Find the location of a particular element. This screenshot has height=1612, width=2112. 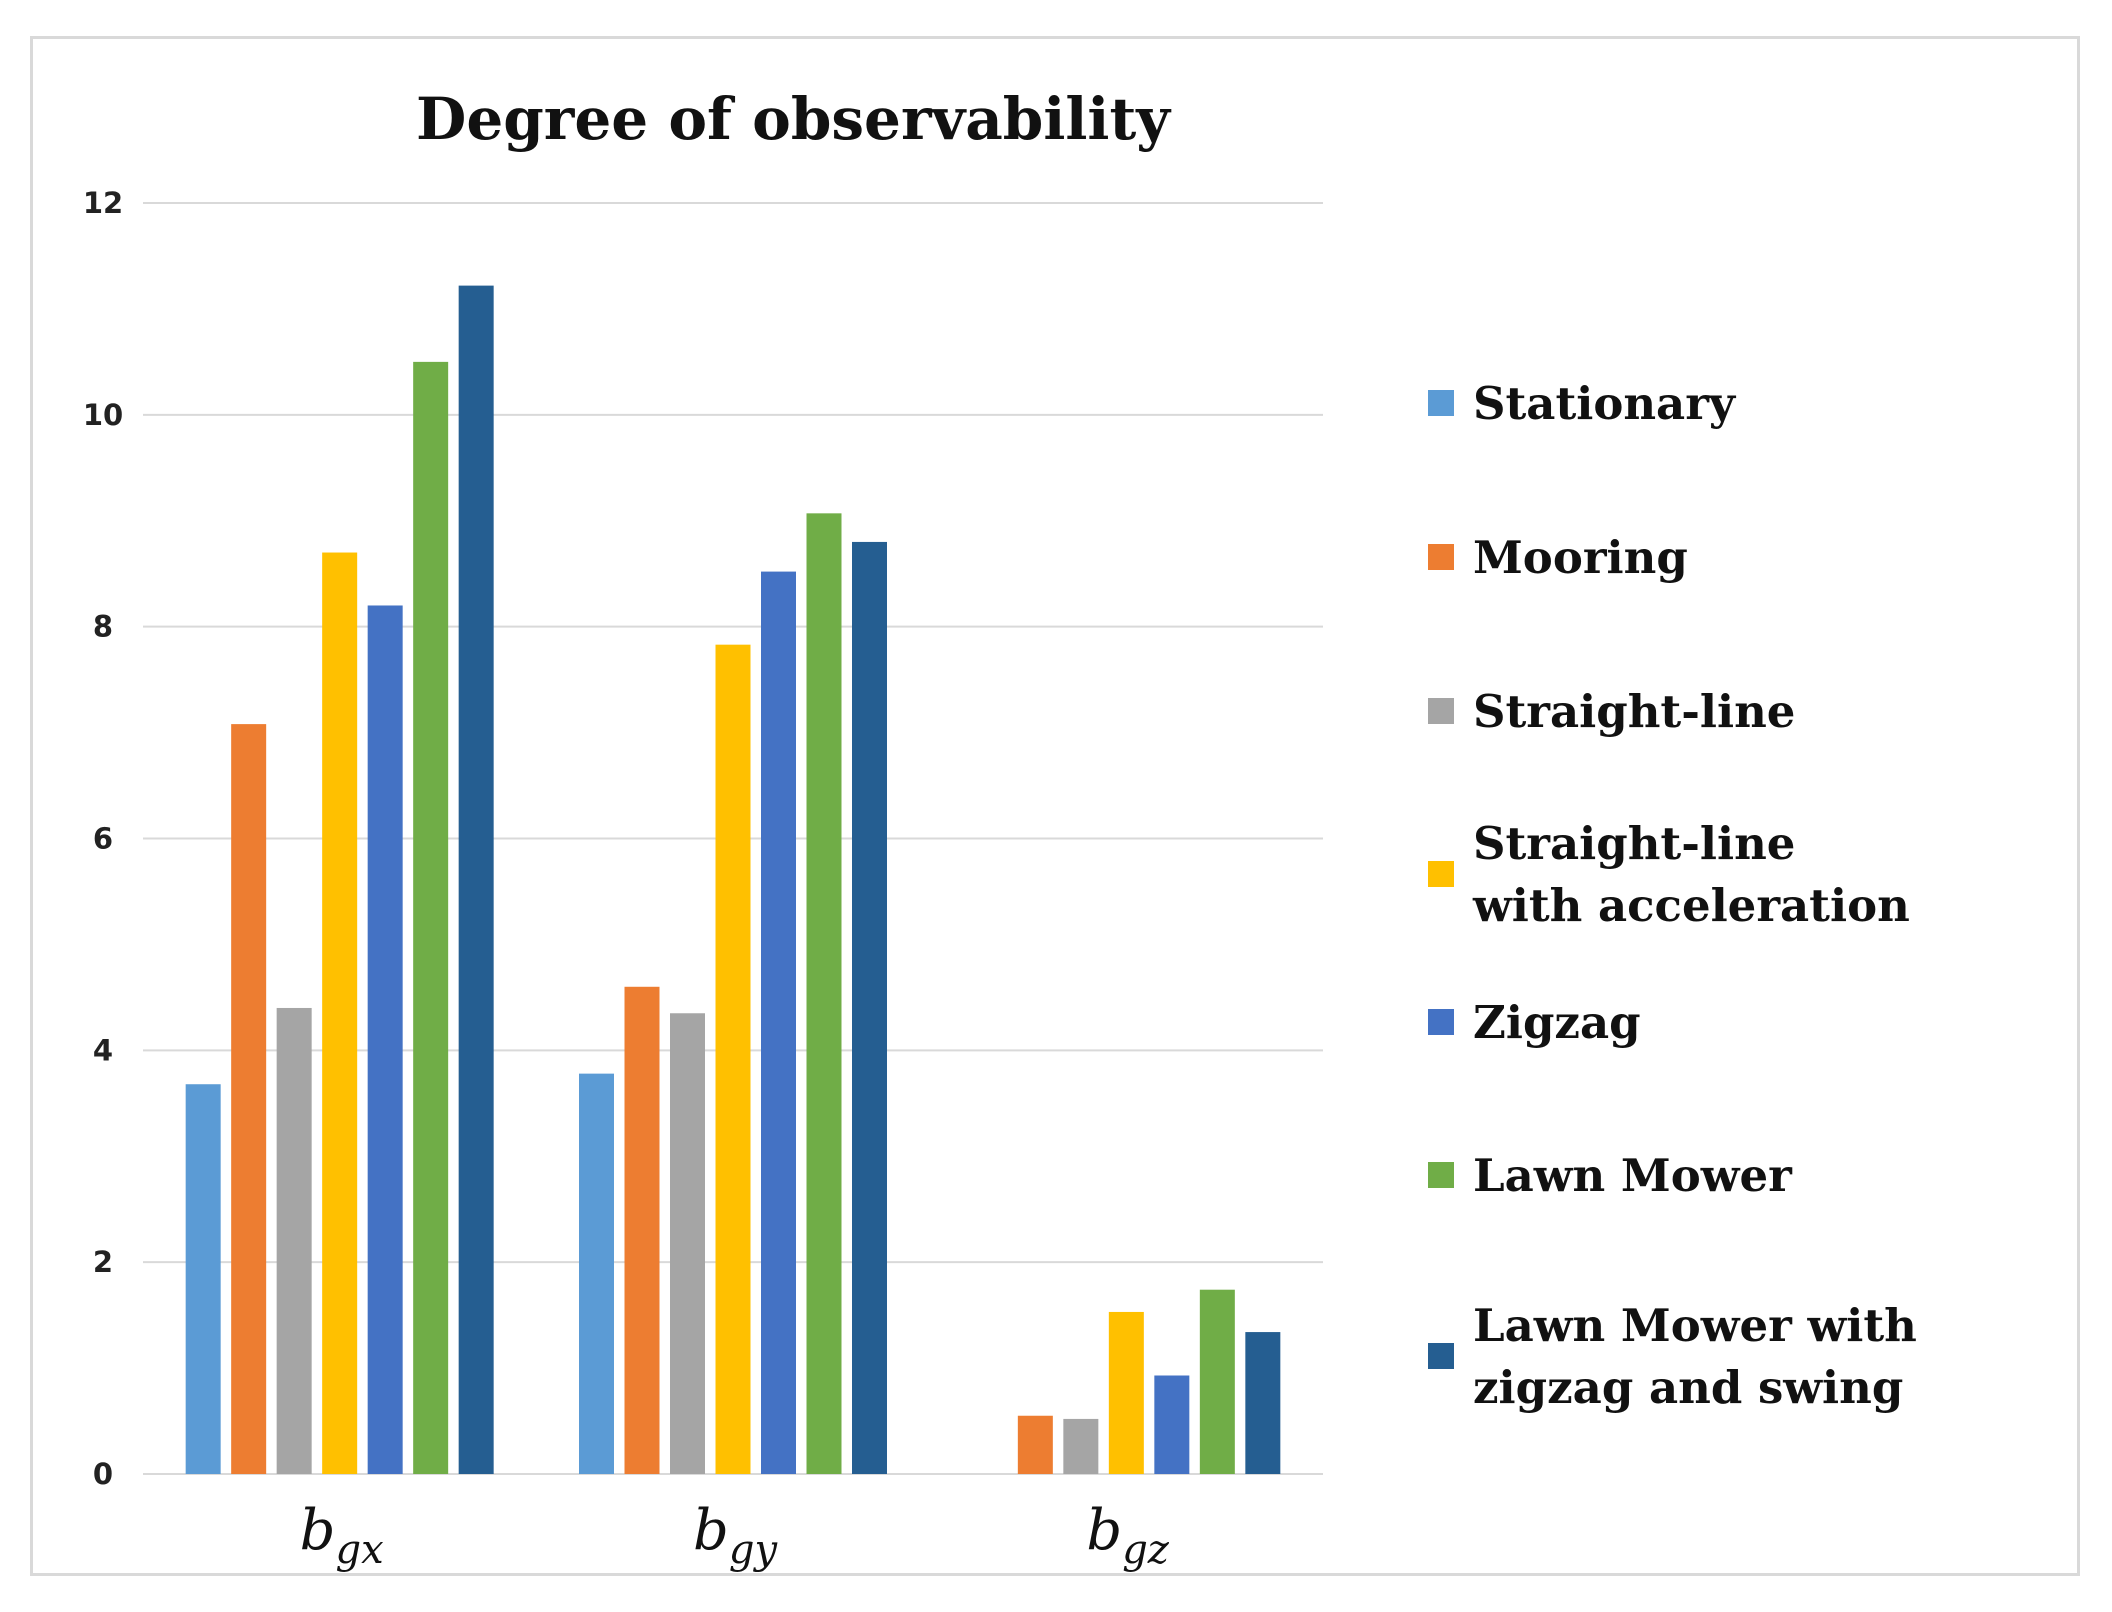

y-tick-label: 8 is located at coordinates (103, 627).